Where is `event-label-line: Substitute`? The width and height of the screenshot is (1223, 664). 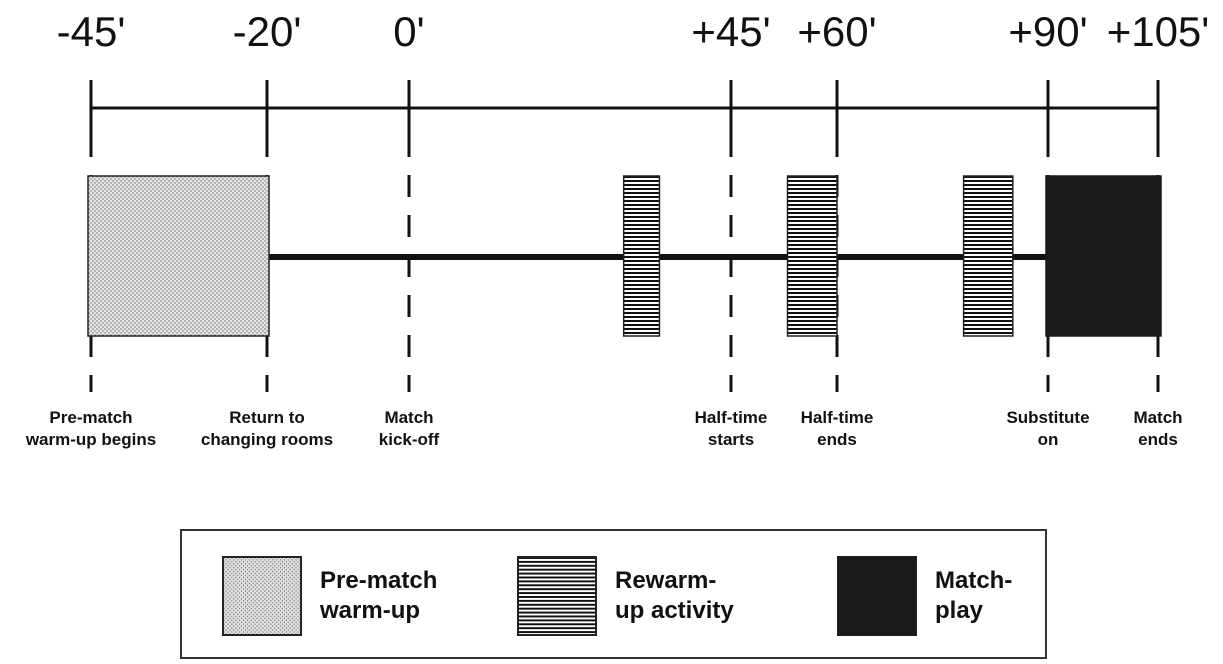
event-label-line: Substitute is located at coordinates (1048, 417).